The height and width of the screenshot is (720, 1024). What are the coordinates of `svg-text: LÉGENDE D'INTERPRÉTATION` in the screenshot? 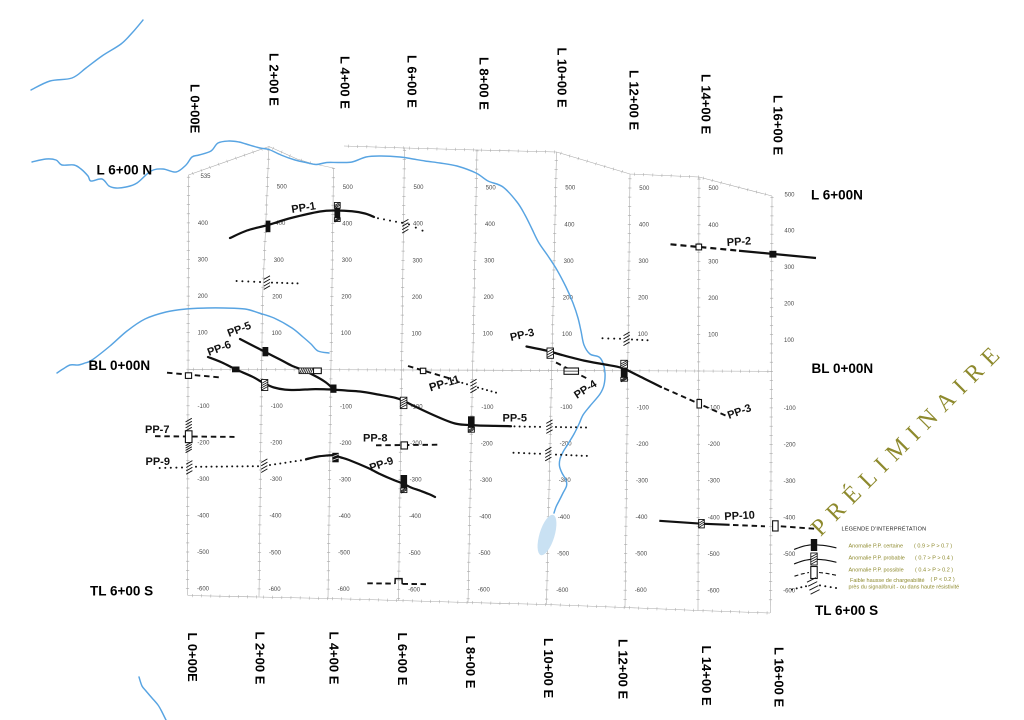 It's located at (884, 529).